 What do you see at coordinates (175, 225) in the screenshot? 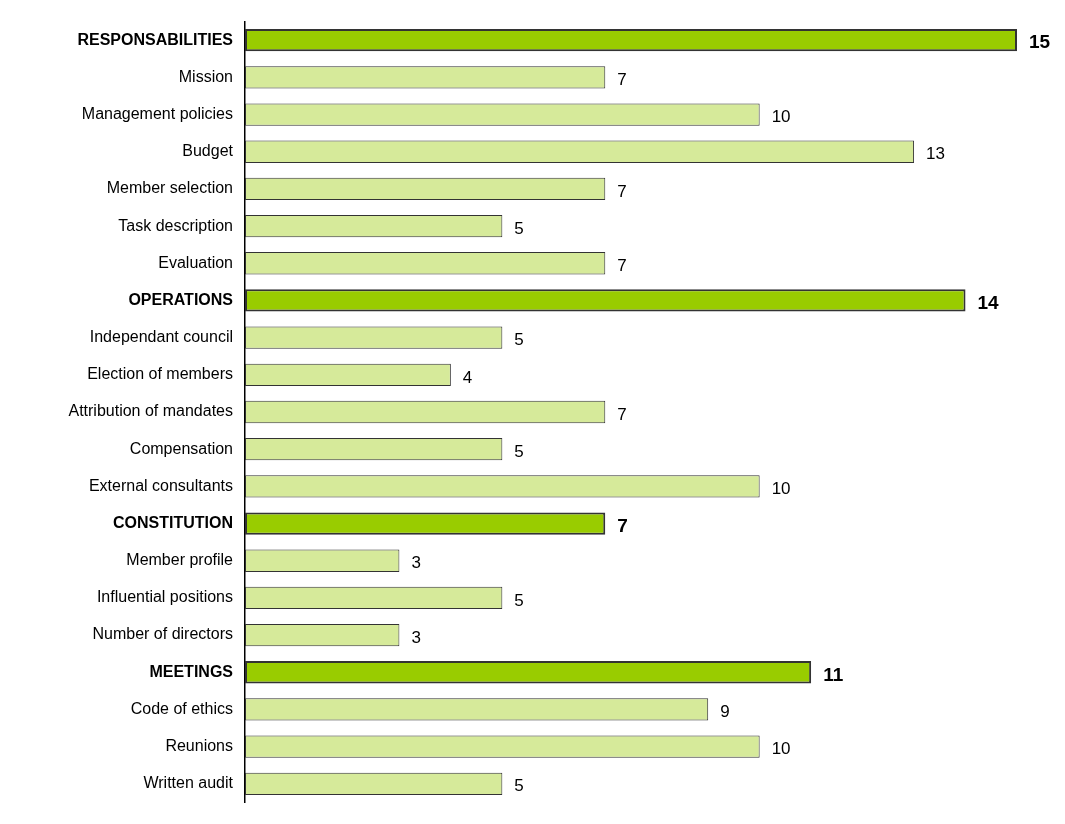
I see `y-tick-label: Task description` at bounding box center [175, 225].